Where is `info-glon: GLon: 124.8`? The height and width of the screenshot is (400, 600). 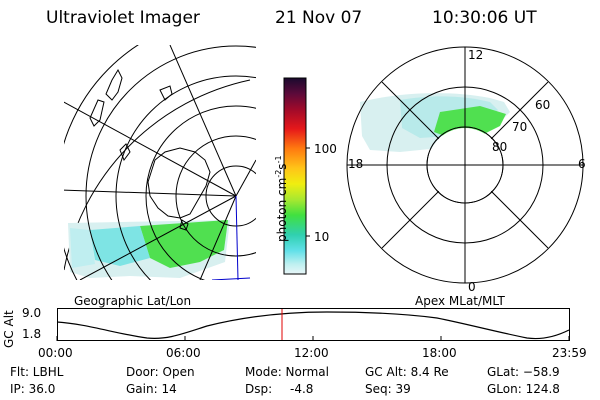
info-glon: GLon: 124.8 is located at coordinates (523, 389).